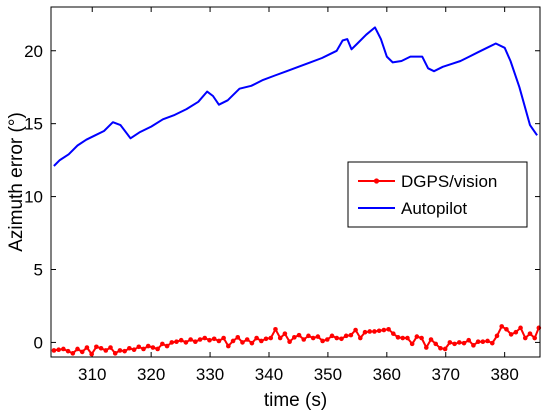 The height and width of the screenshot is (418, 550). What do you see at coordinates (33, 51) in the screenshot?
I see `y-tick-label: 20` at bounding box center [33, 51].